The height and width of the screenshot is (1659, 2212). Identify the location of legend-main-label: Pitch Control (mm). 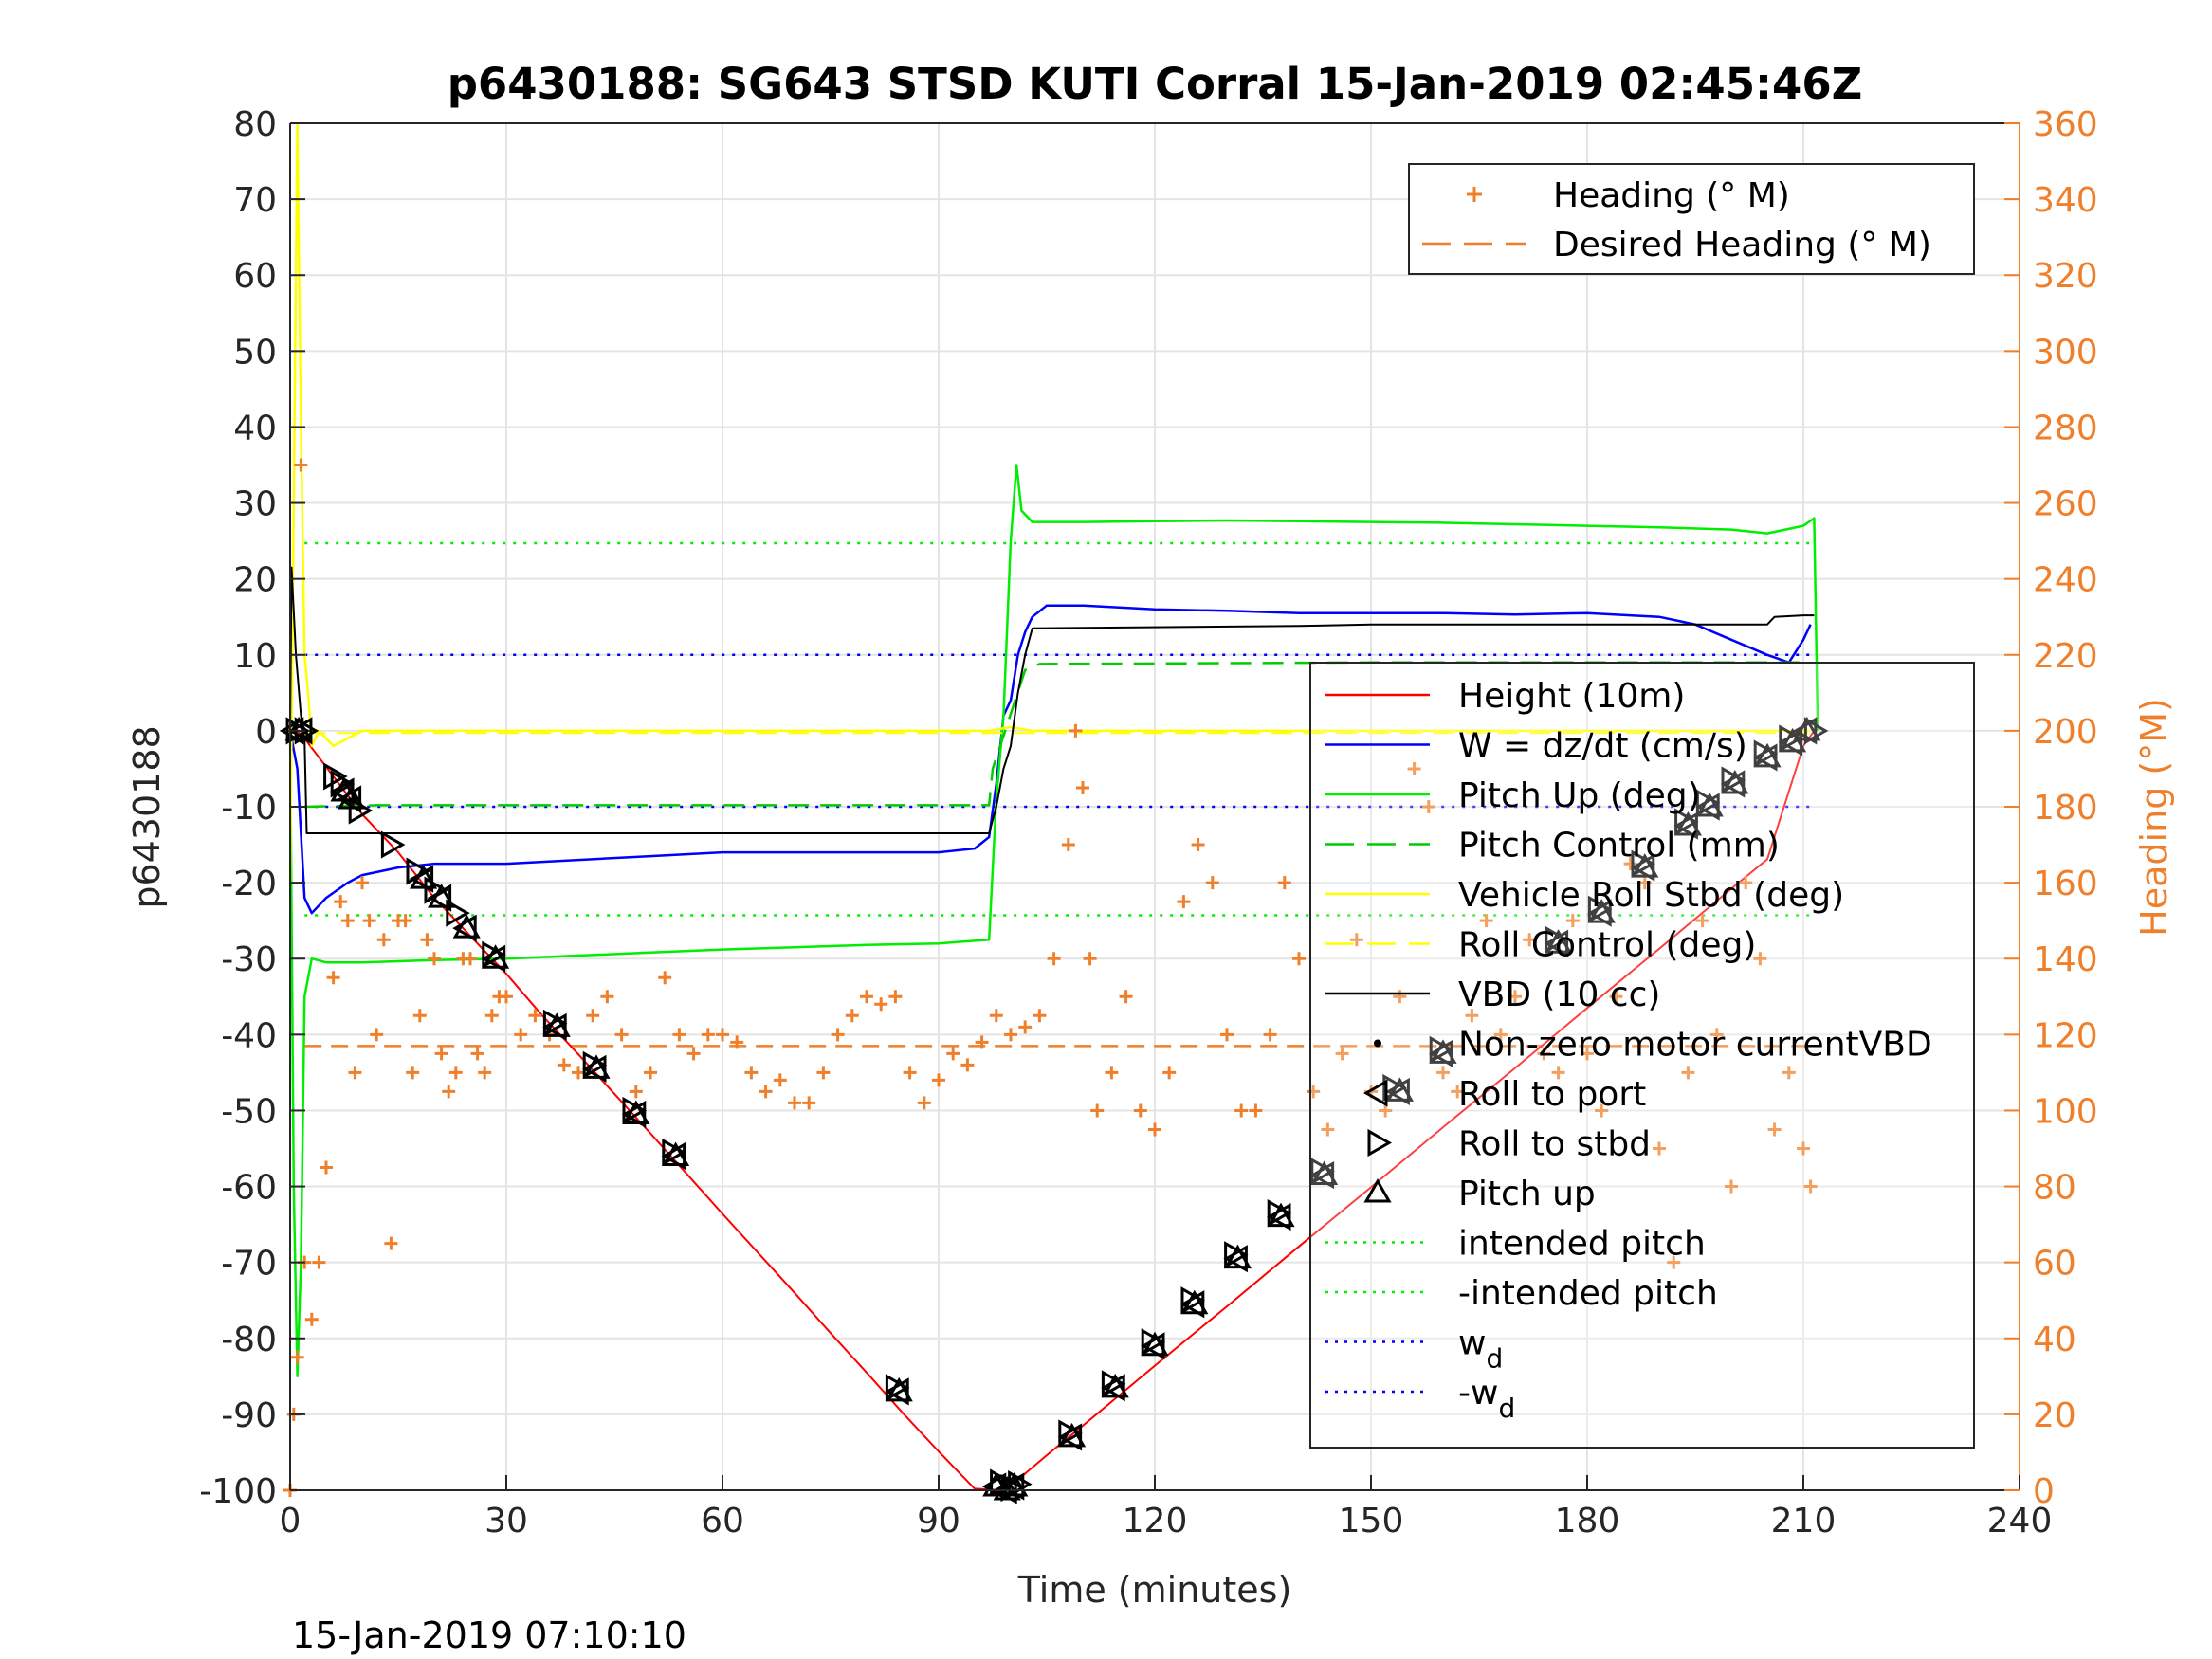
(1619, 846).